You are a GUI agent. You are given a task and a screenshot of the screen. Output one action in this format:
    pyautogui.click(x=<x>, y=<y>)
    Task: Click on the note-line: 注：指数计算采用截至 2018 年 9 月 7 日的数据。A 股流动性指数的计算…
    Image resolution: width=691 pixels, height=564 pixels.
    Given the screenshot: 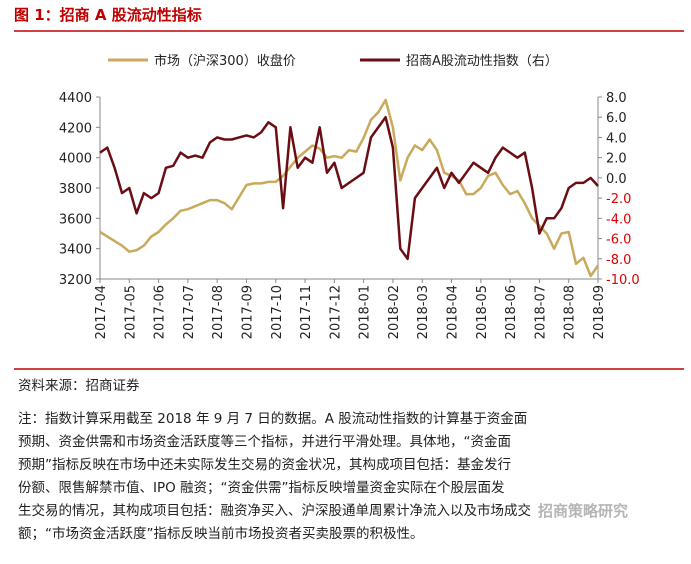 What is the action you would take?
    pyautogui.click(x=273, y=419)
    